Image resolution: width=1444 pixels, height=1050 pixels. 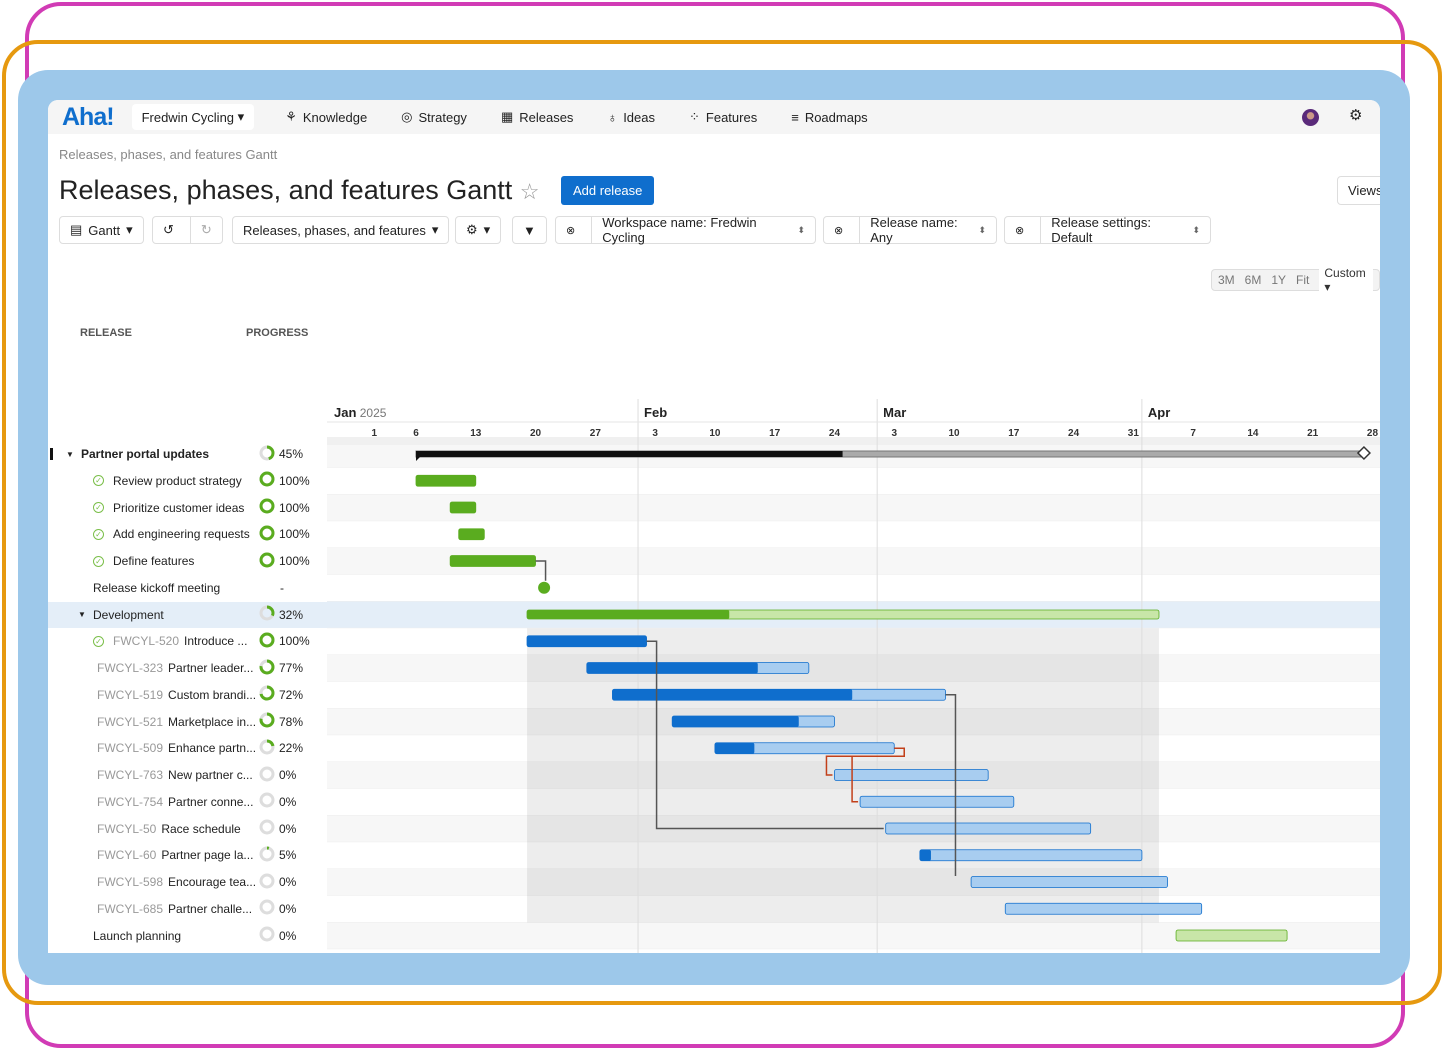 I want to click on tick-label: 7, so click(x=1193, y=433).